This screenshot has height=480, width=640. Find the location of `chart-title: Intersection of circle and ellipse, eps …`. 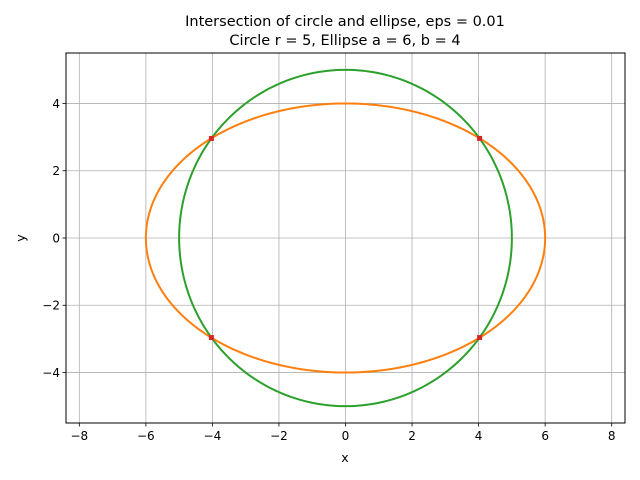

chart-title: Intersection of circle and ellipse, eps … is located at coordinates (345, 22).